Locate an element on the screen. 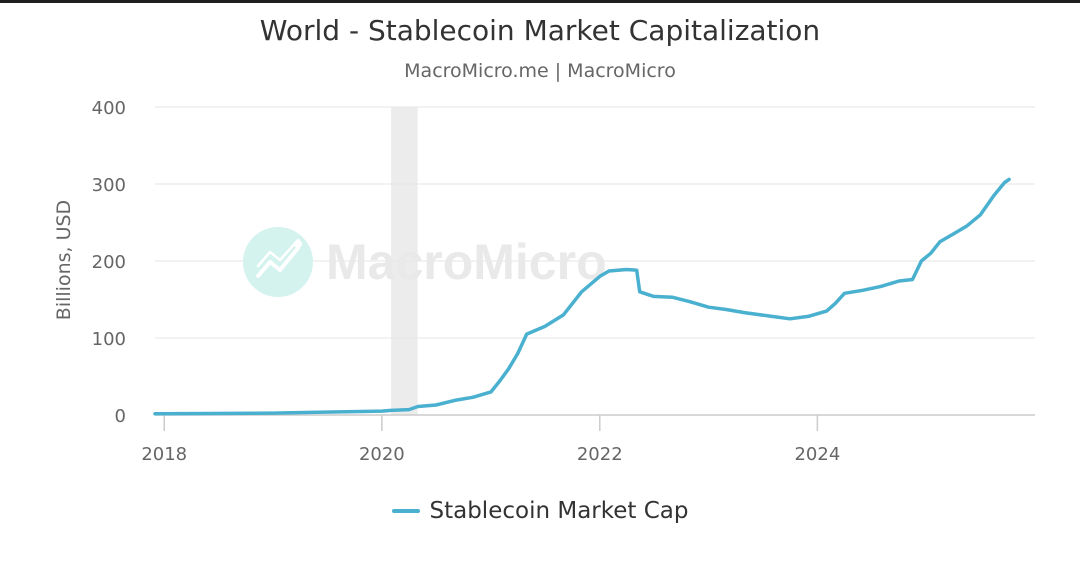  legend-label: Stablecoin Market Cap is located at coordinates (559, 511).